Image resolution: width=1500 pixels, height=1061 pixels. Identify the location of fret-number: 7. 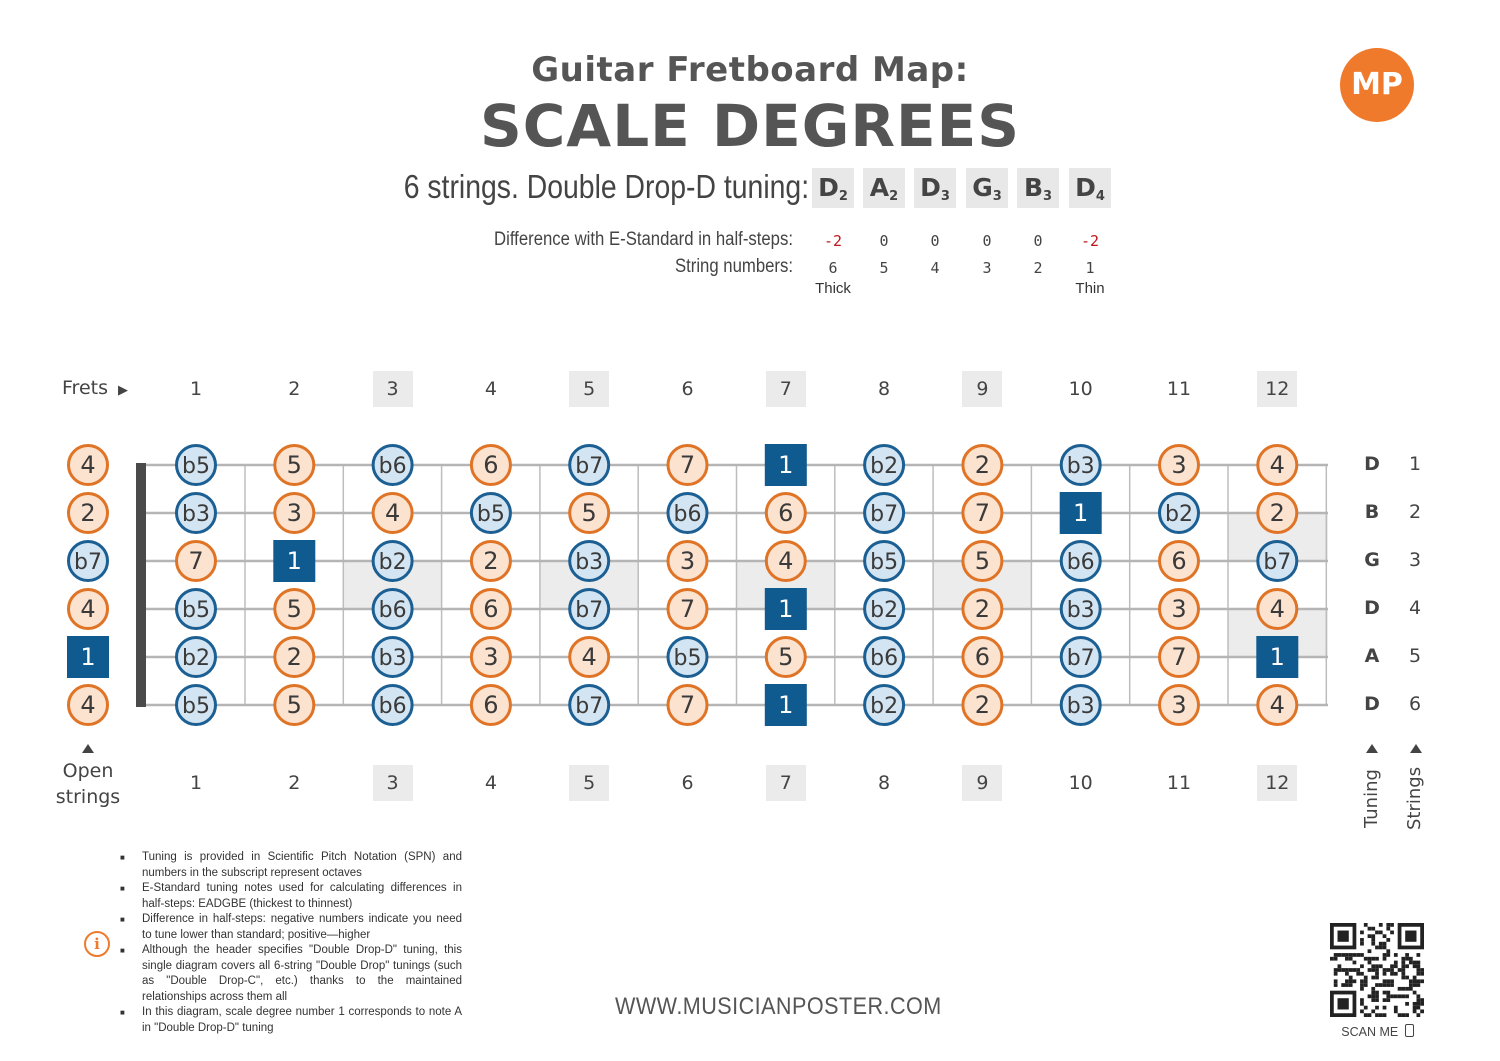
(785, 783).